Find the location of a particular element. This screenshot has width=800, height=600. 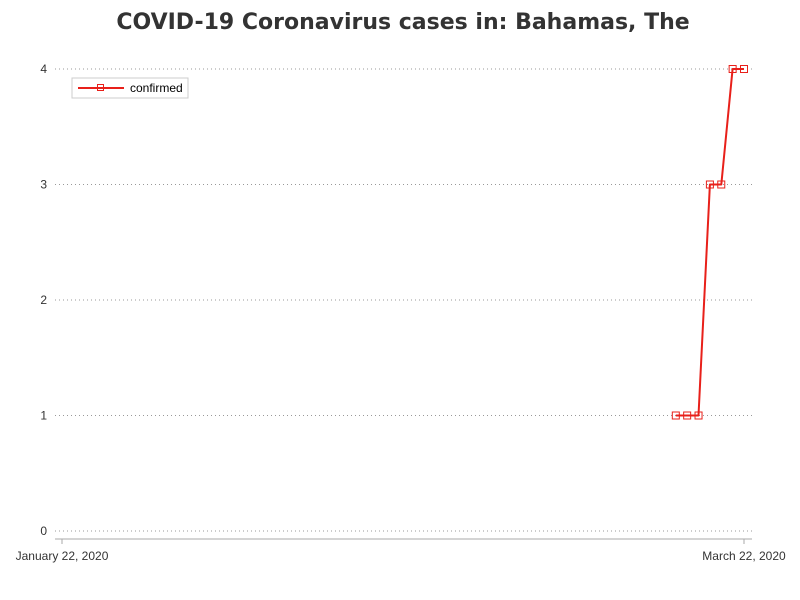

y-tick-label-1: 1 is located at coordinates (43, 416).